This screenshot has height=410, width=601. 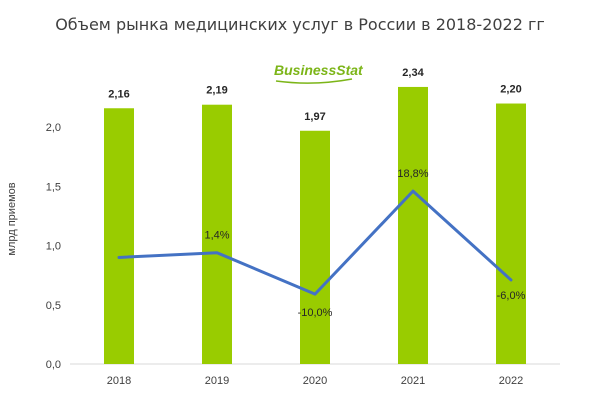 I want to click on x-tick-label: 2021, so click(x=413, y=381).